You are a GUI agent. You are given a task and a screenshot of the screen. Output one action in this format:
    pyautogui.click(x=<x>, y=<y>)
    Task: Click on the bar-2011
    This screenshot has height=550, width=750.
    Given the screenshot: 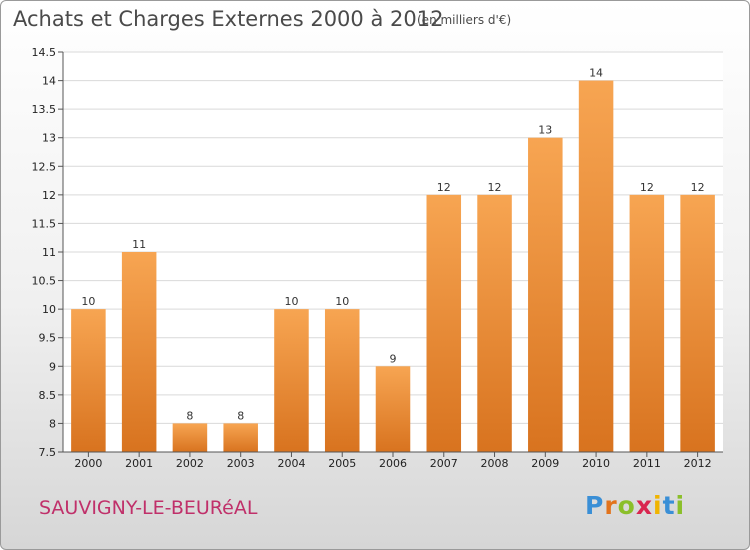 What is the action you would take?
    pyautogui.click(x=647, y=323)
    